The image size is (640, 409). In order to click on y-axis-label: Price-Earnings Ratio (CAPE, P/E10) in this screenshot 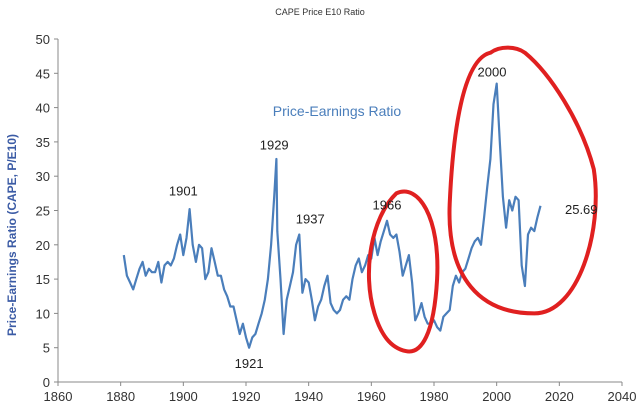, I will do `click(12, 235)`.